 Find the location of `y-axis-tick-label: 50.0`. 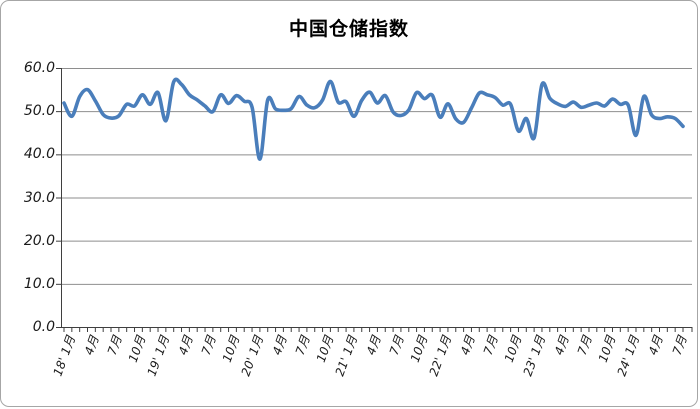

y-axis-tick-label: 50.0 is located at coordinates (39, 111).